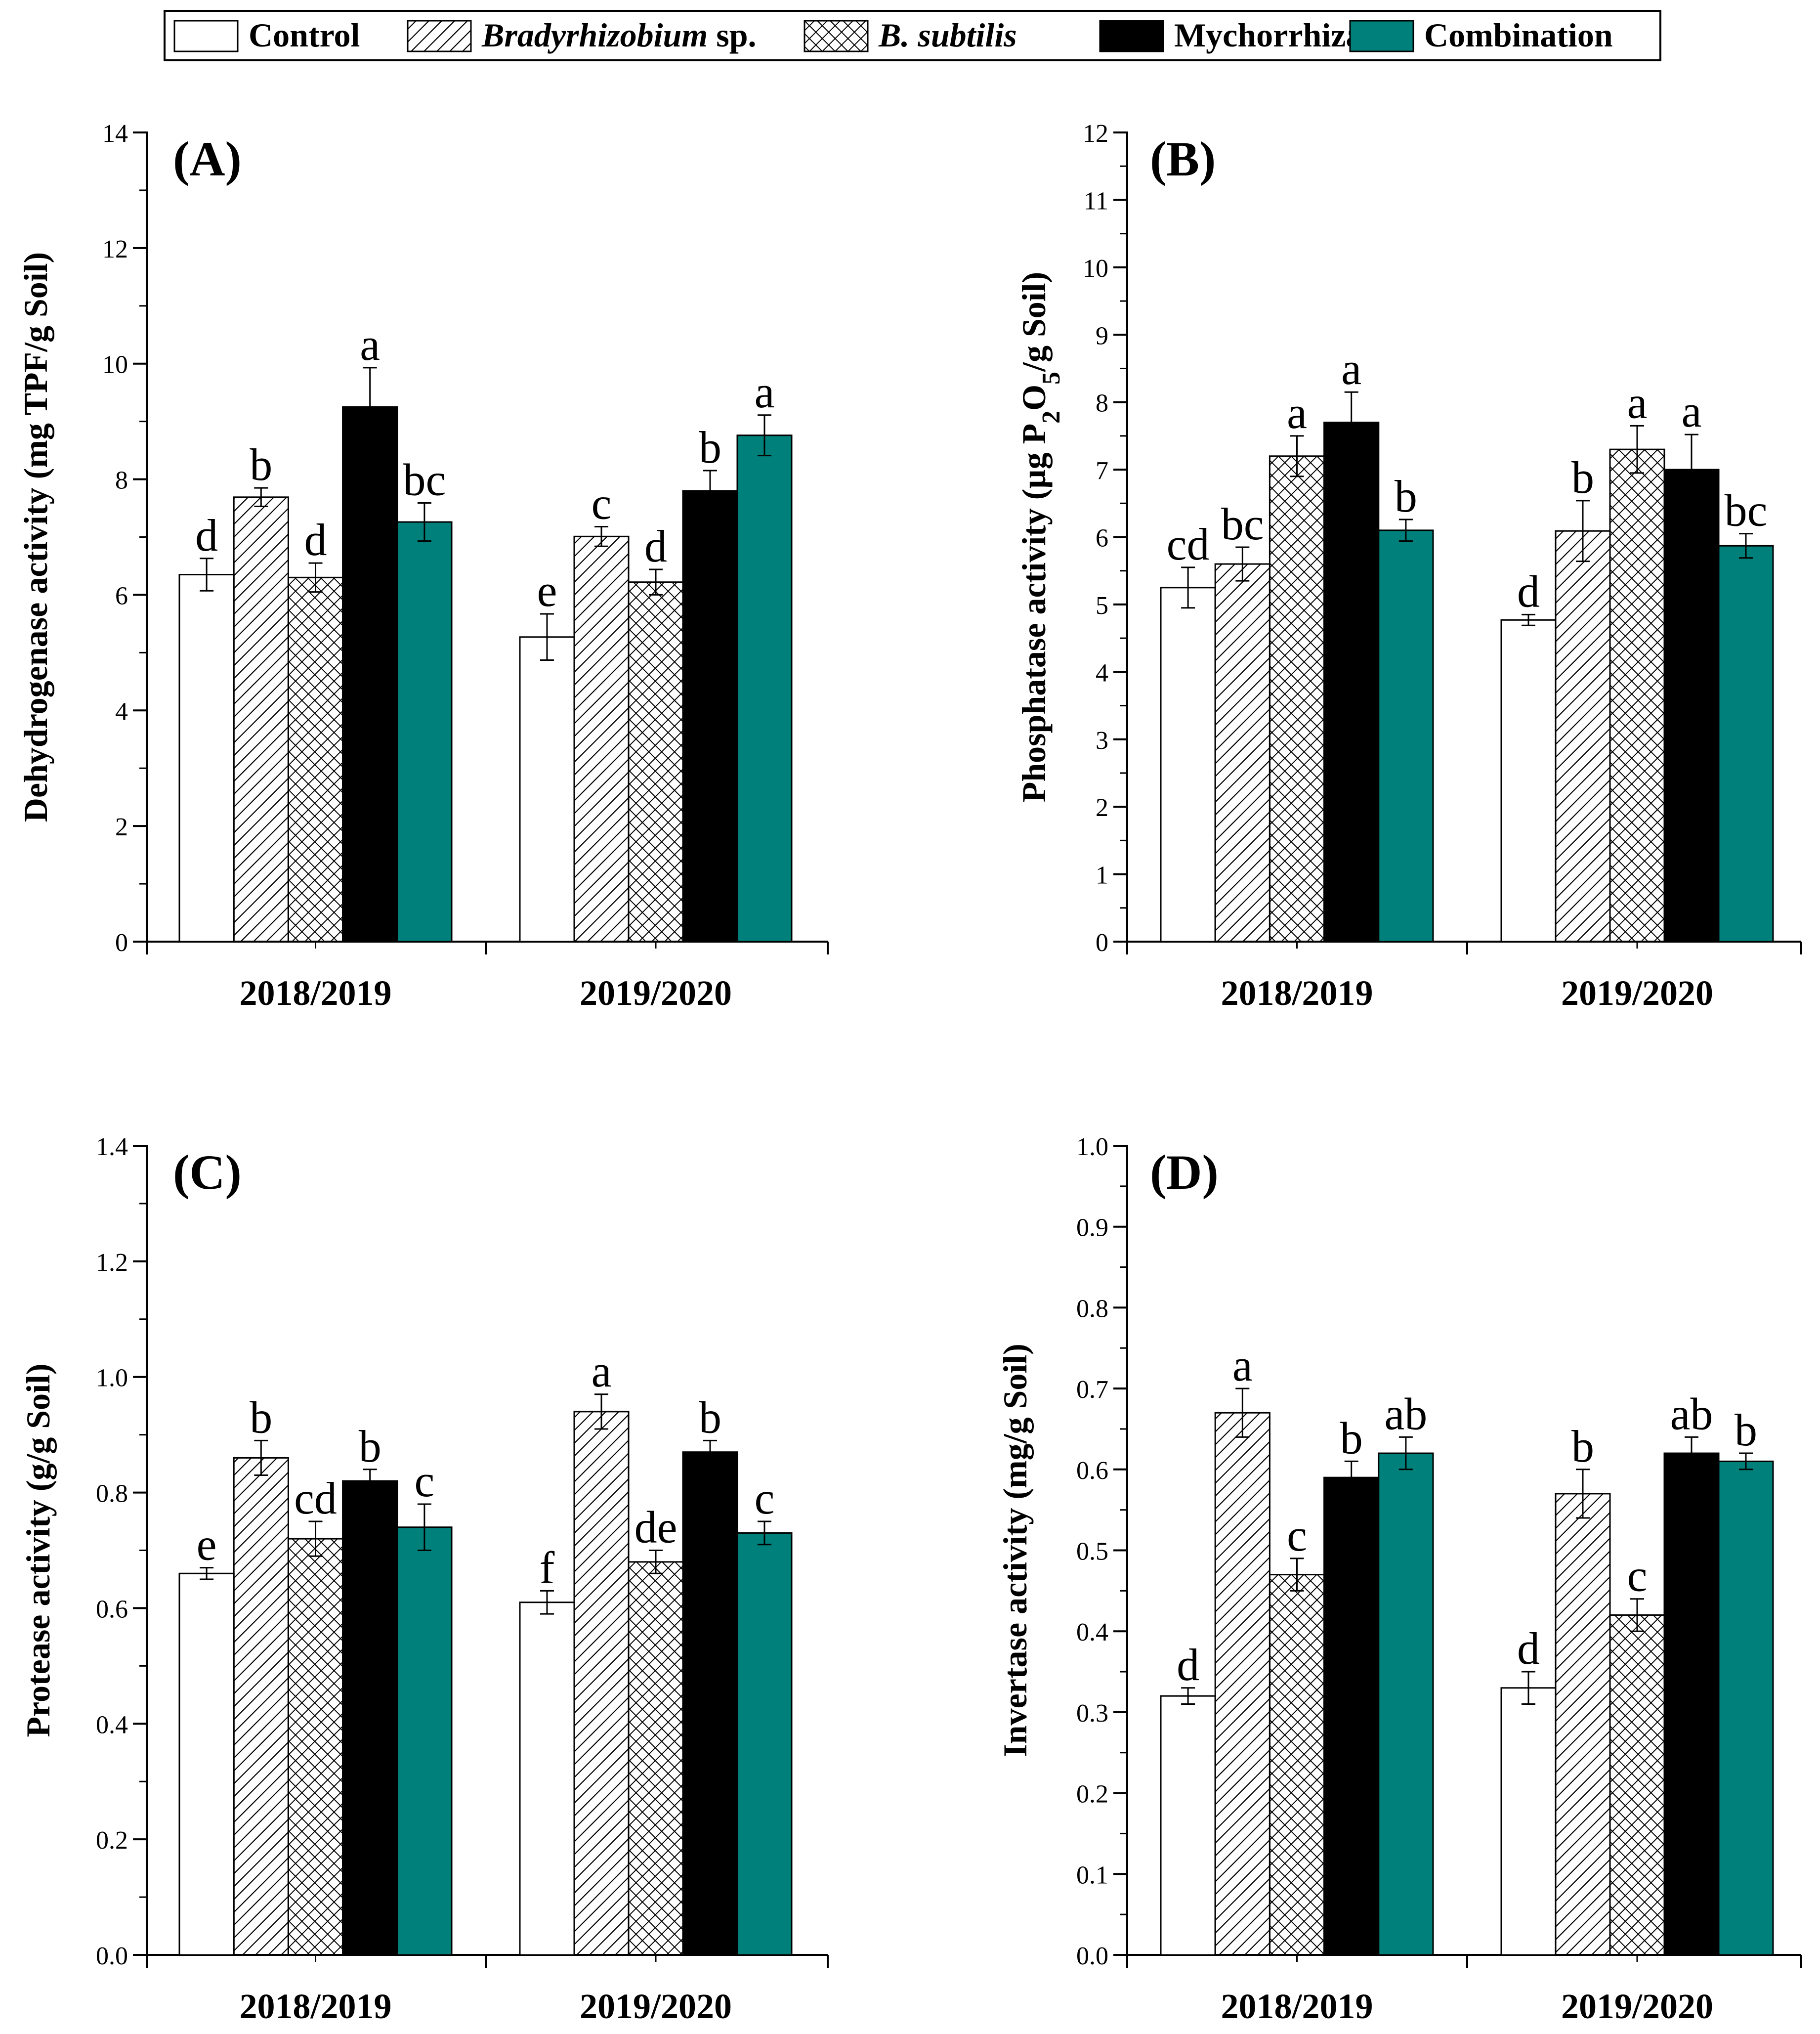 Image resolution: width=1820 pixels, height=2034 pixels. I want to click on legend-label: Bradyrhizobium sp., so click(619, 35).